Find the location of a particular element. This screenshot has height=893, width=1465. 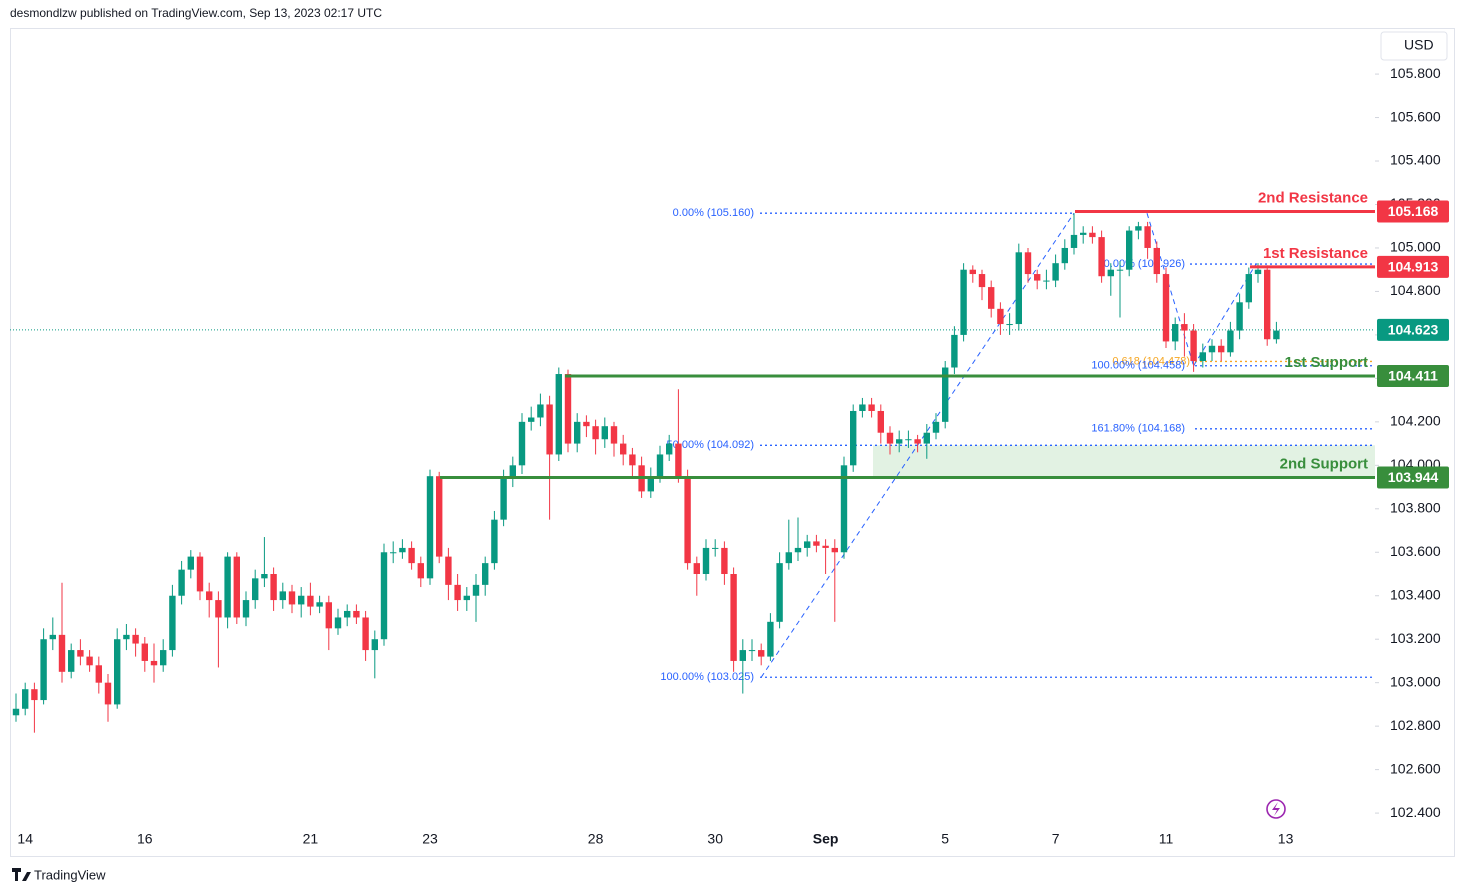

currency: USD is located at coordinates (1419, 45).